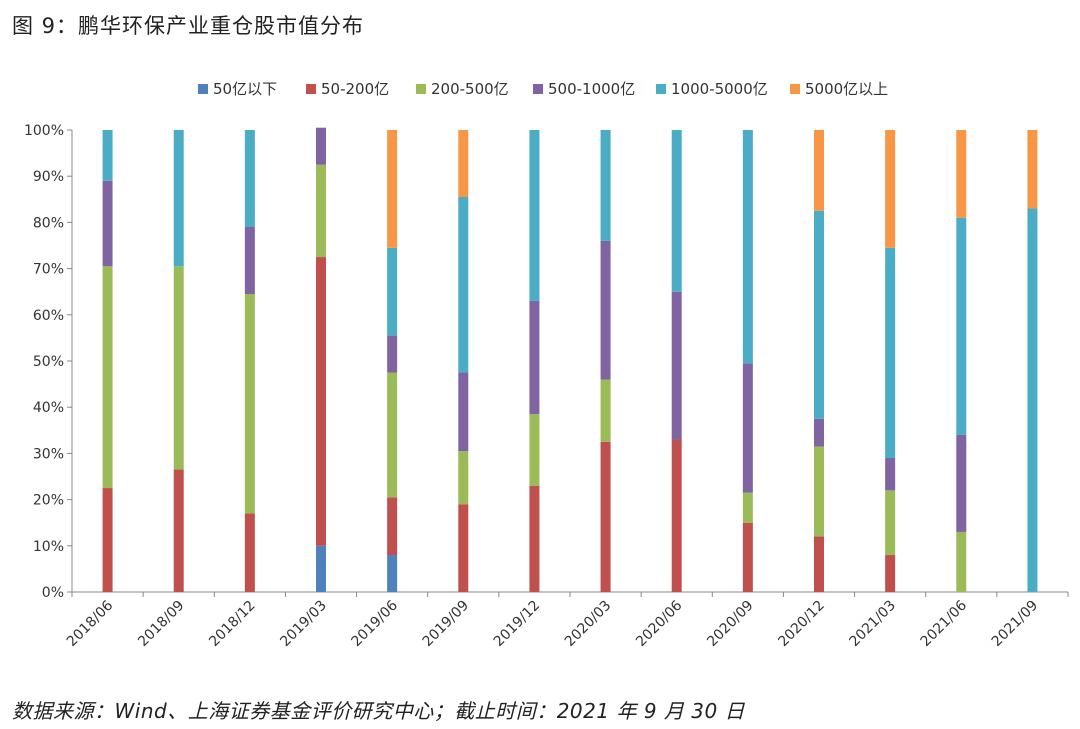 The height and width of the screenshot is (729, 1080). What do you see at coordinates (232, 624) in the screenshot?
I see `x-tick-label: 2018/12` at bounding box center [232, 624].